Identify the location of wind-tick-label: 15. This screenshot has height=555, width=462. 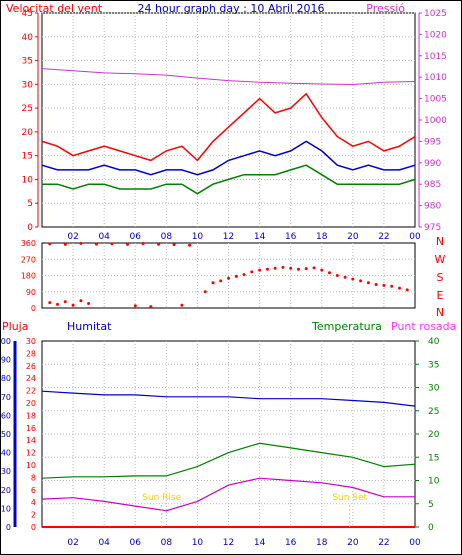
(27, 157).